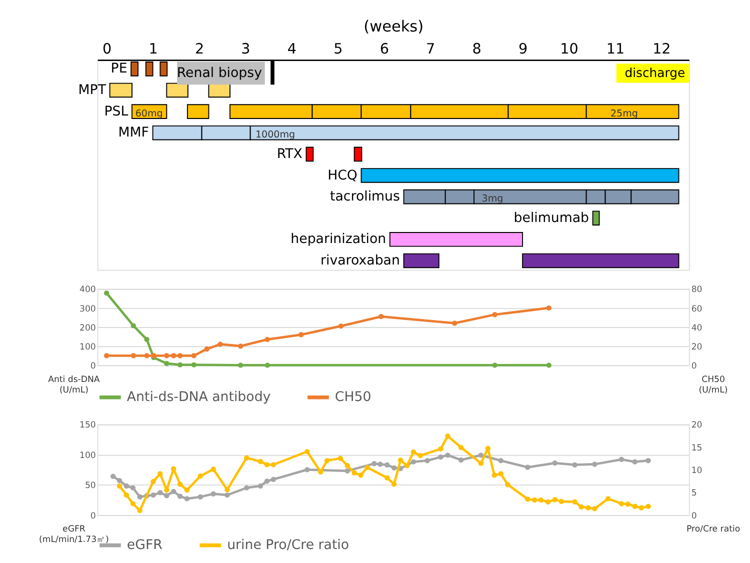 The width and height of the screenshot is (750, 563). What do you see at coordinates (696, 425) in the screenshot?
I see `y2-tick-label: 20` at bounding box center [696, 425].